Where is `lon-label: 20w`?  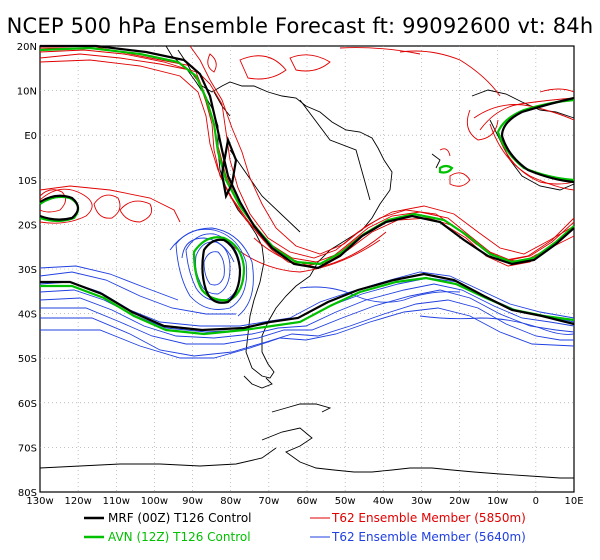
lon-label: 20w is located at coordinates (459, 501).